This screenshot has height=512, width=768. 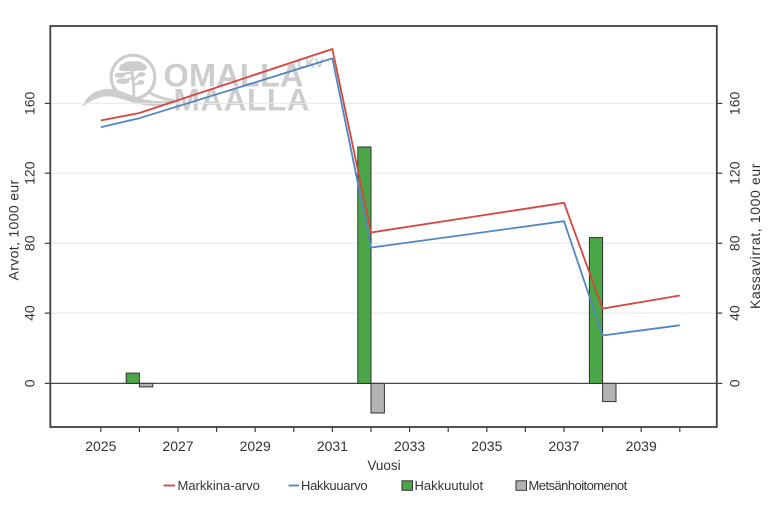 I want to click on svg-text: 2033, so click(x=409, y=446).